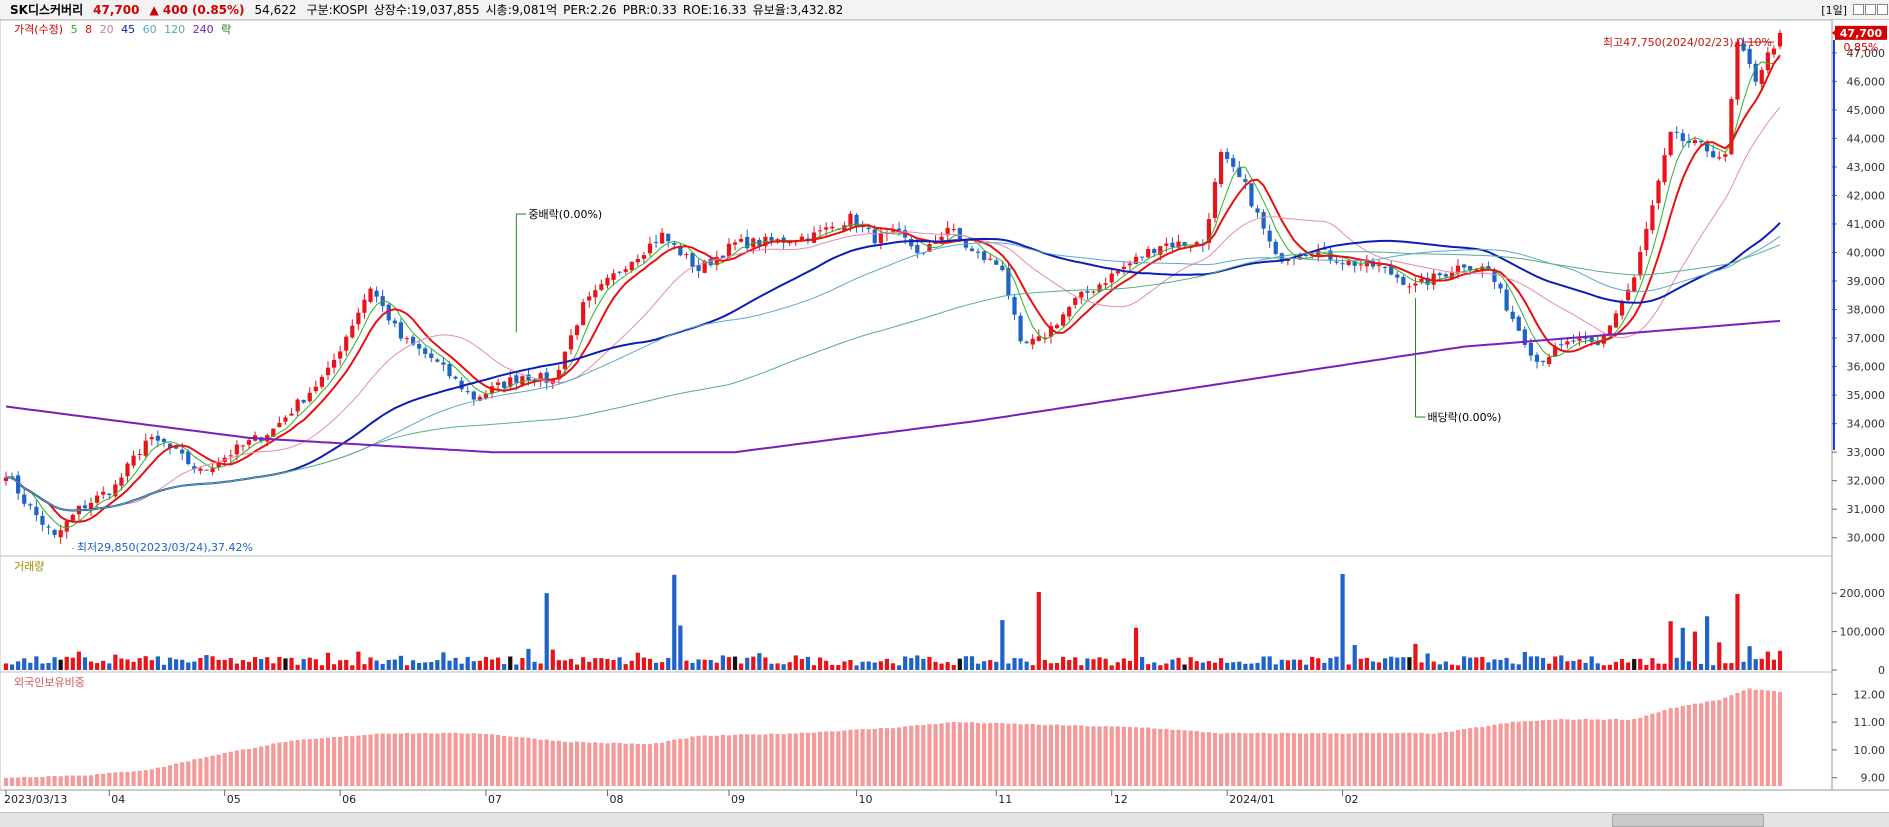 The image size is (1889, 827). Describe the element at coordinates (1861, 32) in the screenshot. I see `last-price-box` at that location.